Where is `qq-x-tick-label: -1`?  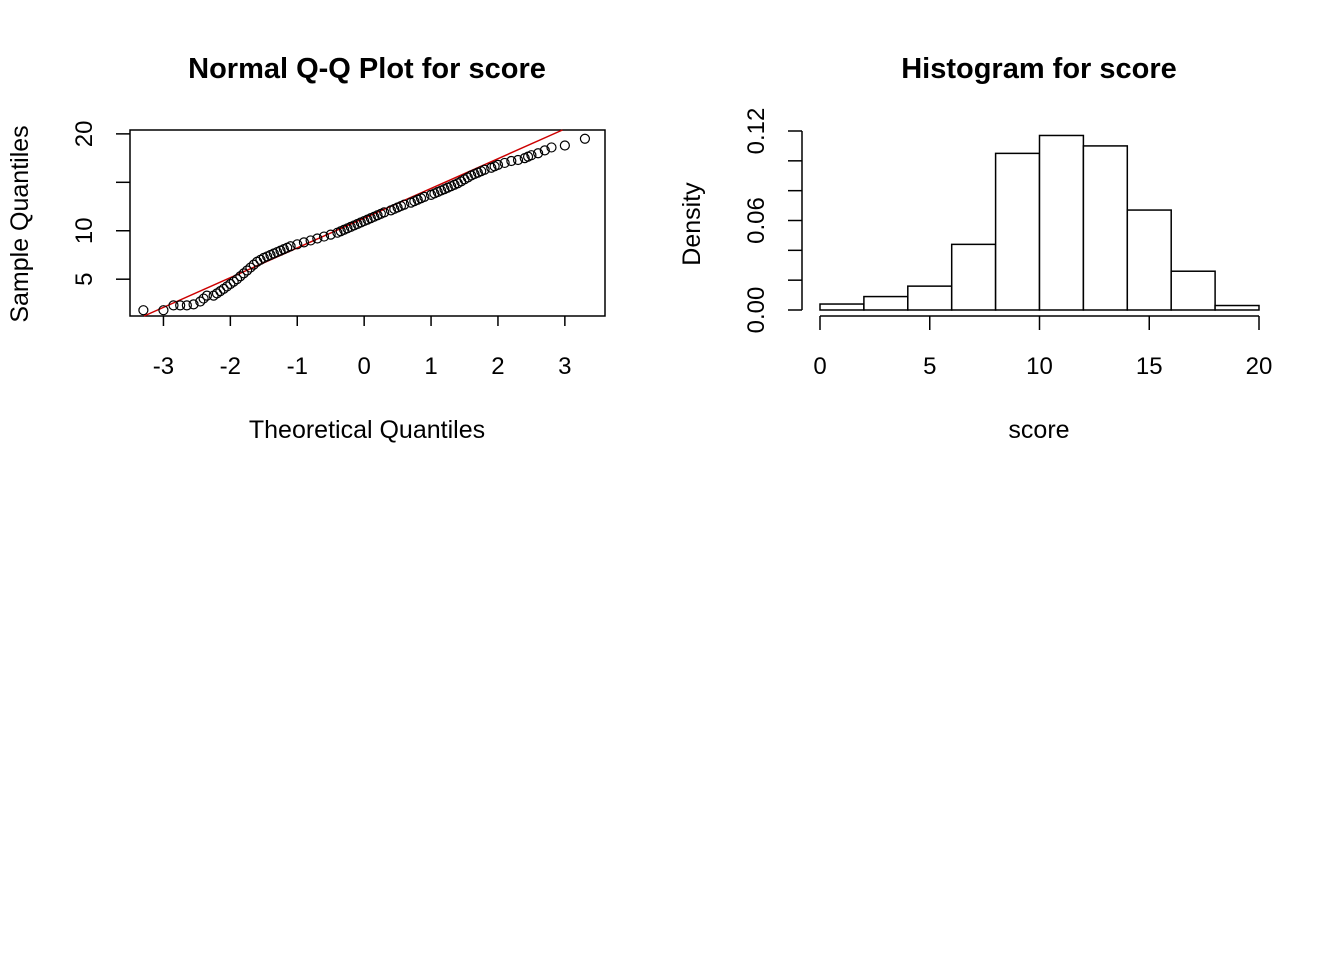
qq-x-tick-label: -1 is located at coordinates (297, 366).